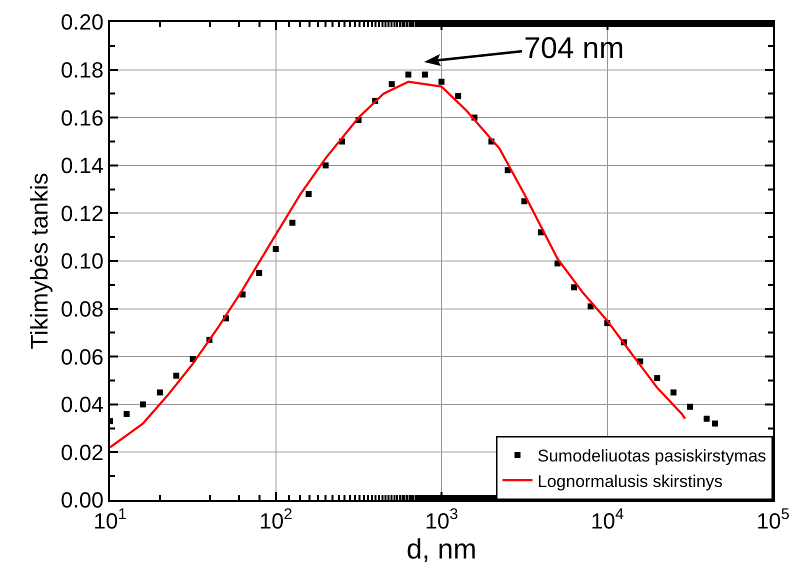  I want to click on y-tick-label: 0.10, so click(82, 261).